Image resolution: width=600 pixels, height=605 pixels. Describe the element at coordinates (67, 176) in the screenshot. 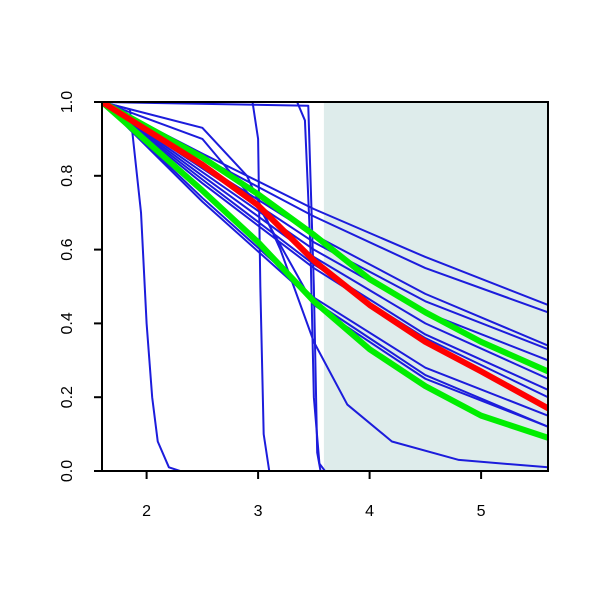

I see `y-tick-label: 0.8` at that location.